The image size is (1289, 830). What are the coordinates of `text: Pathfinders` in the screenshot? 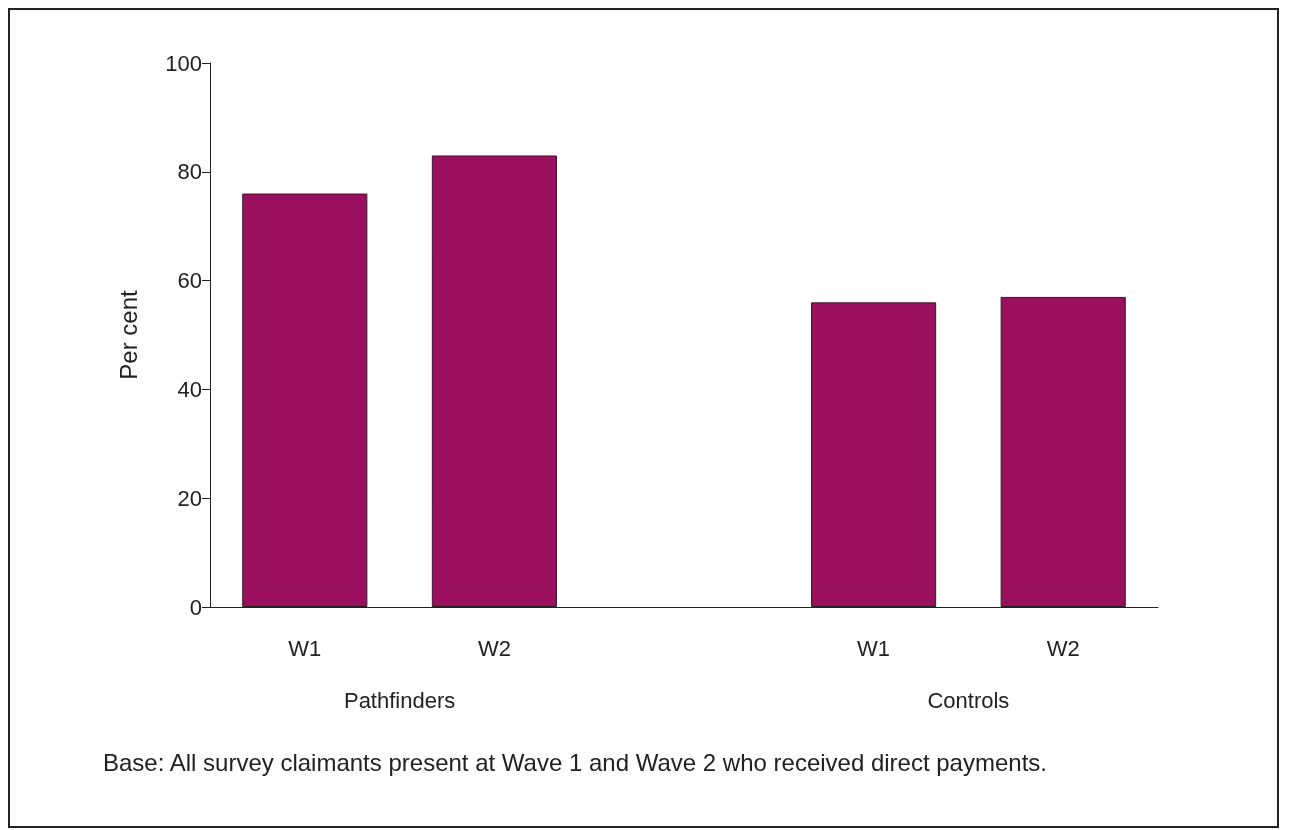 It's located at (399, 700).